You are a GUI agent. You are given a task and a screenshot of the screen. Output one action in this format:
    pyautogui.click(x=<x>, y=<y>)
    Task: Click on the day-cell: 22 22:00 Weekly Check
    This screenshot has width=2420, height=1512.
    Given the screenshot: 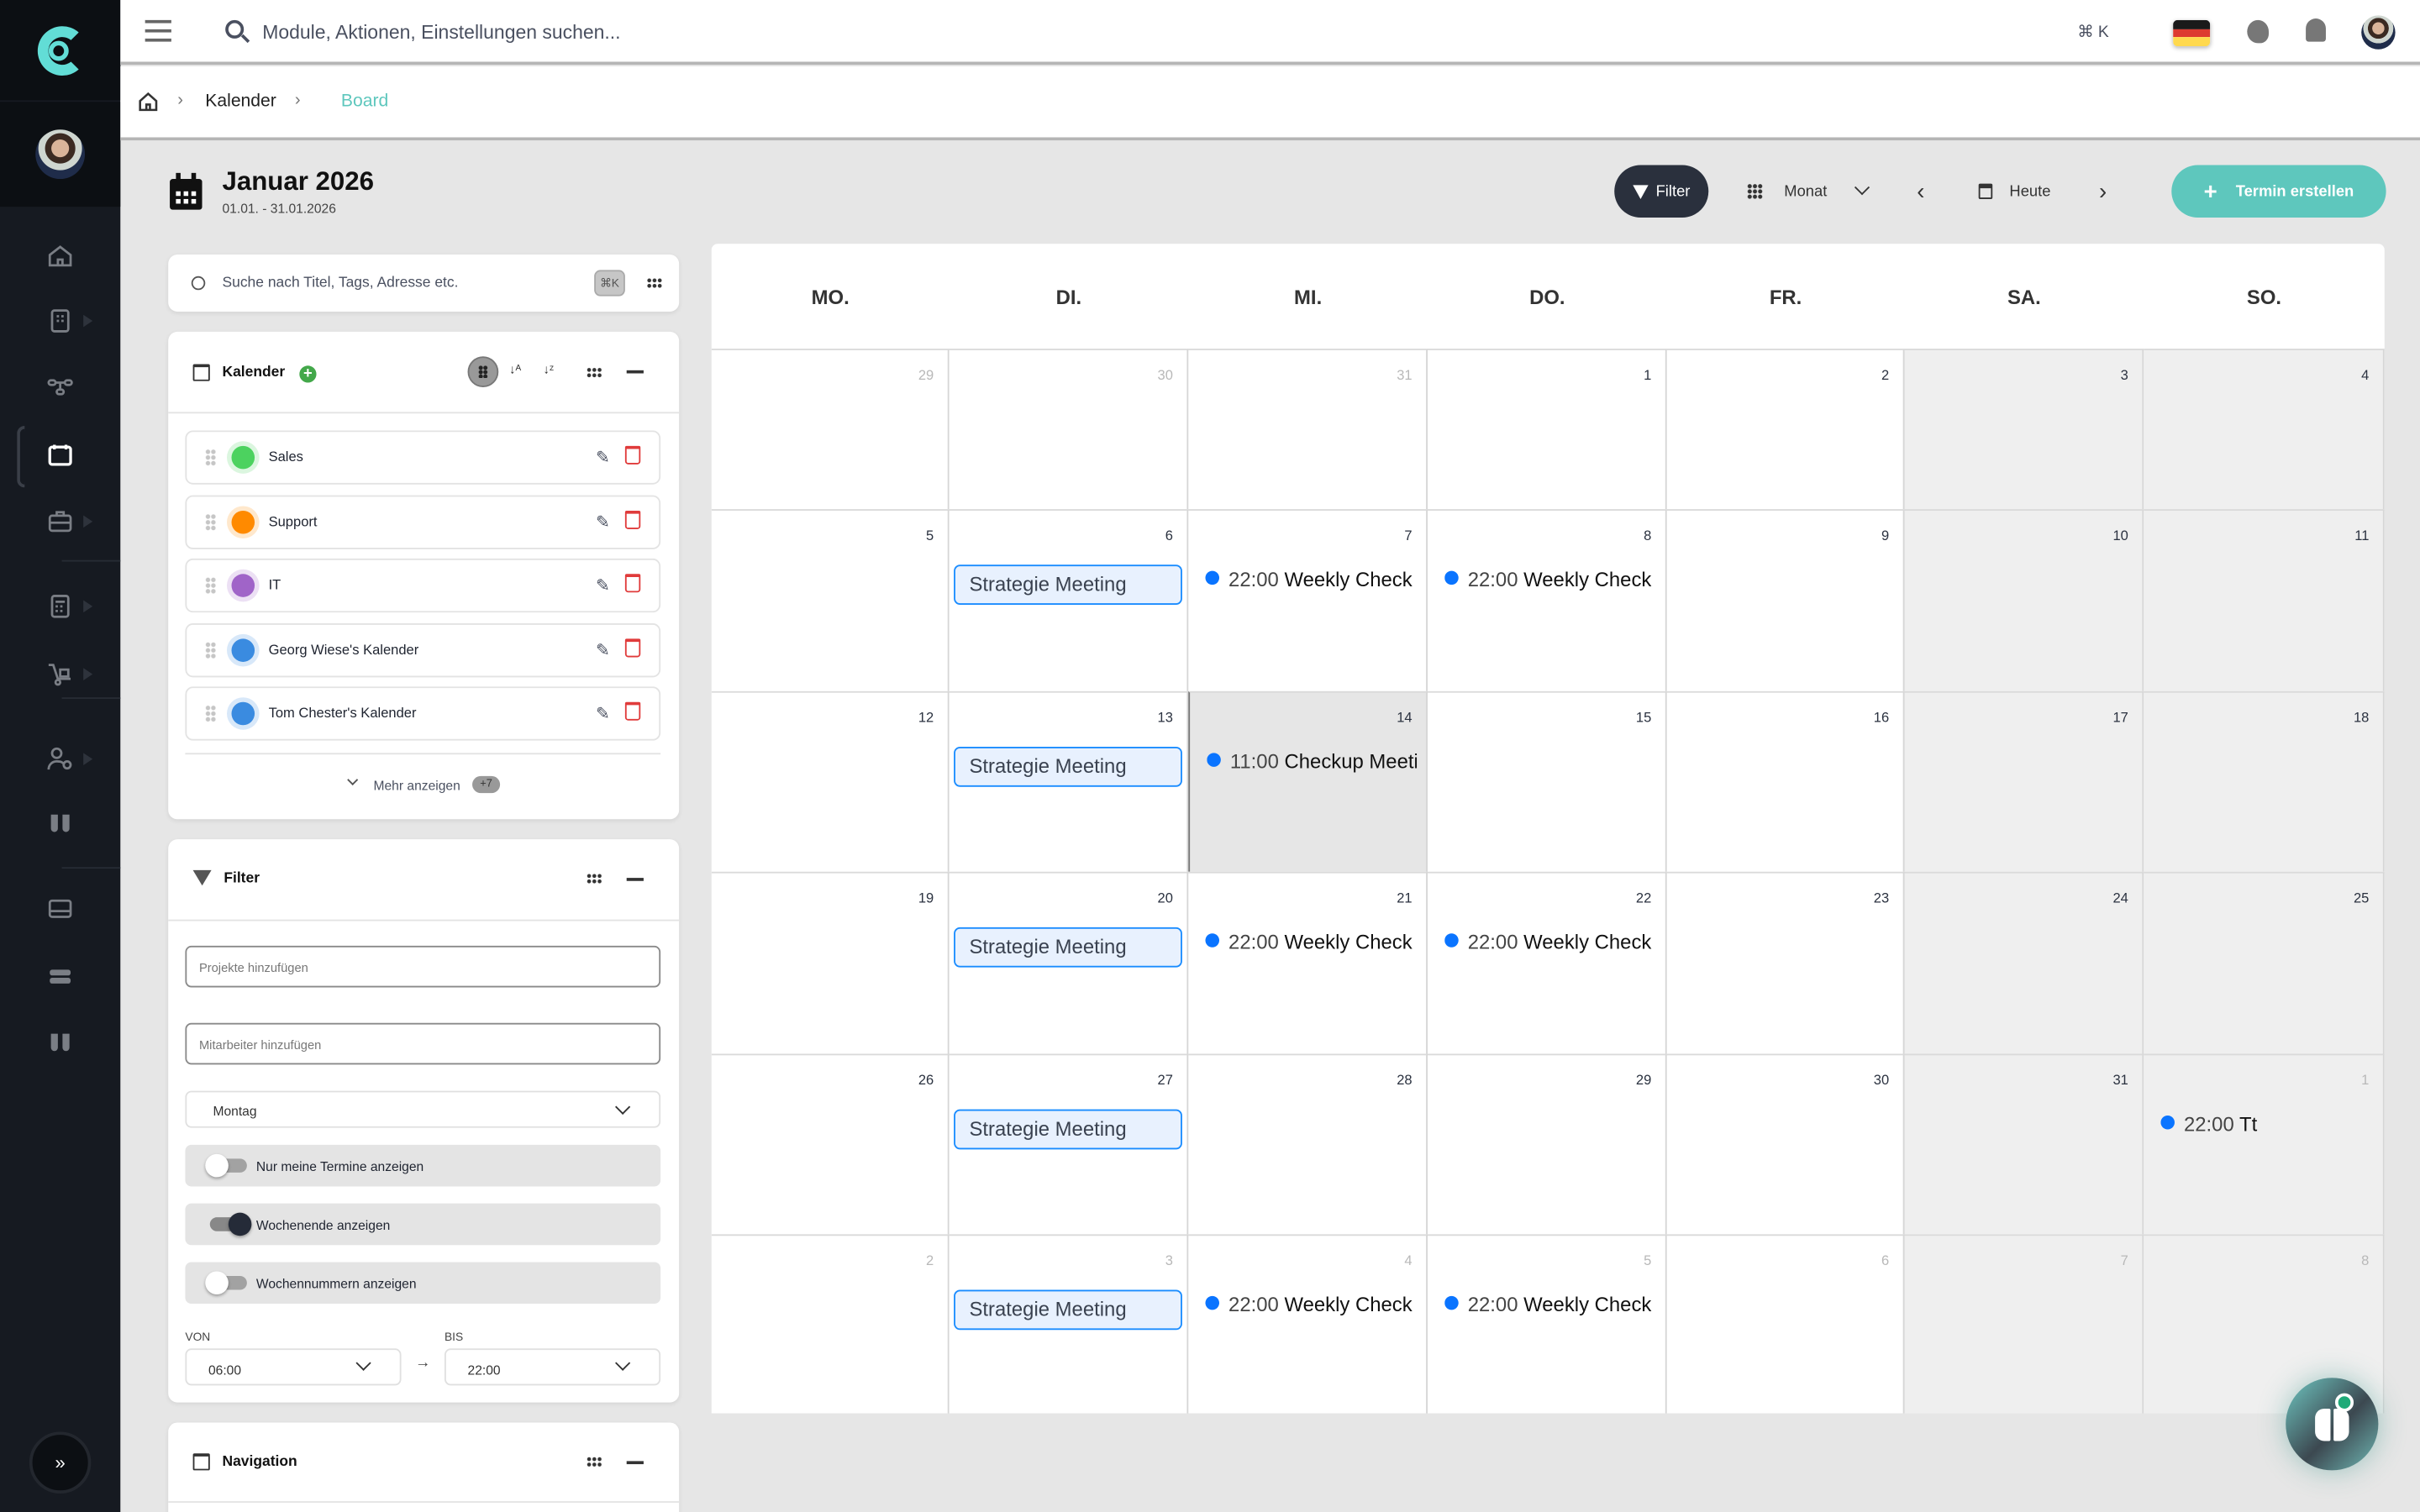 What is the action you would take?
    pyautogui.click(x=1547, y=962)
    